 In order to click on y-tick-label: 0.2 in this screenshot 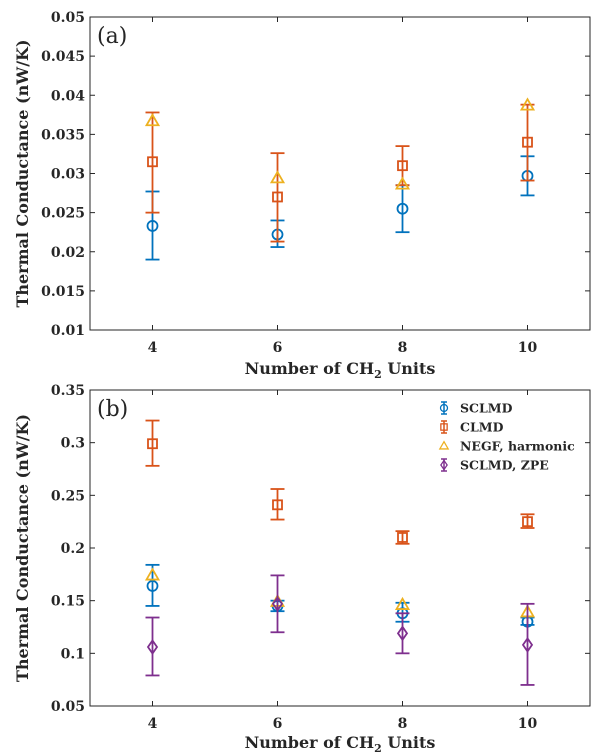, I will do `click(73, 549)`.